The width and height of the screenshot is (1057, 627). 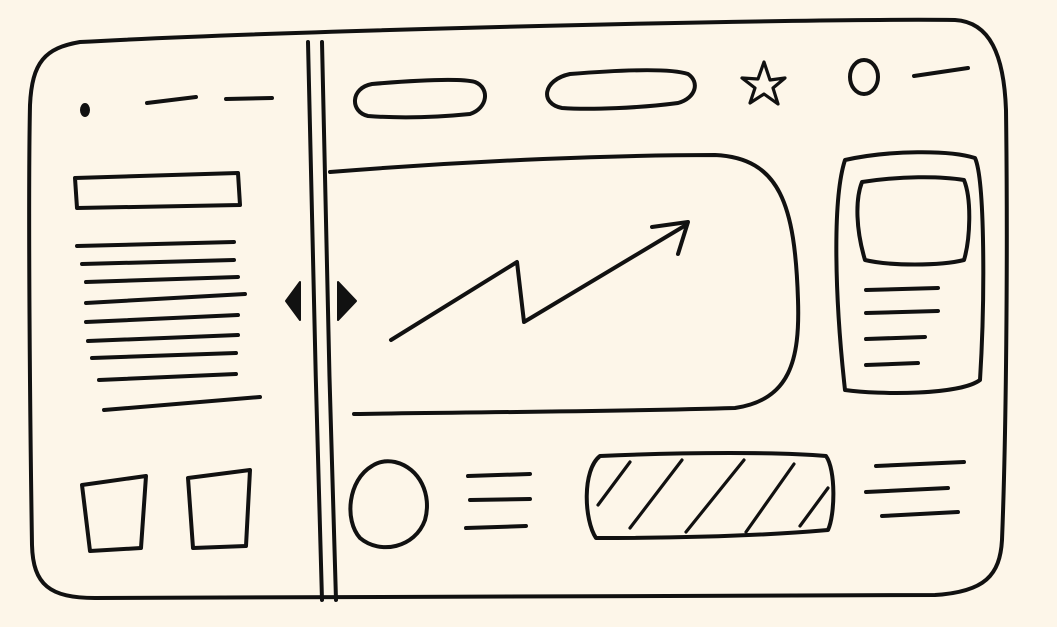 What do you see at coordinates (85, 110) in the screenshot?
I see `sidebar-dot` at bounding box center [85, 110].